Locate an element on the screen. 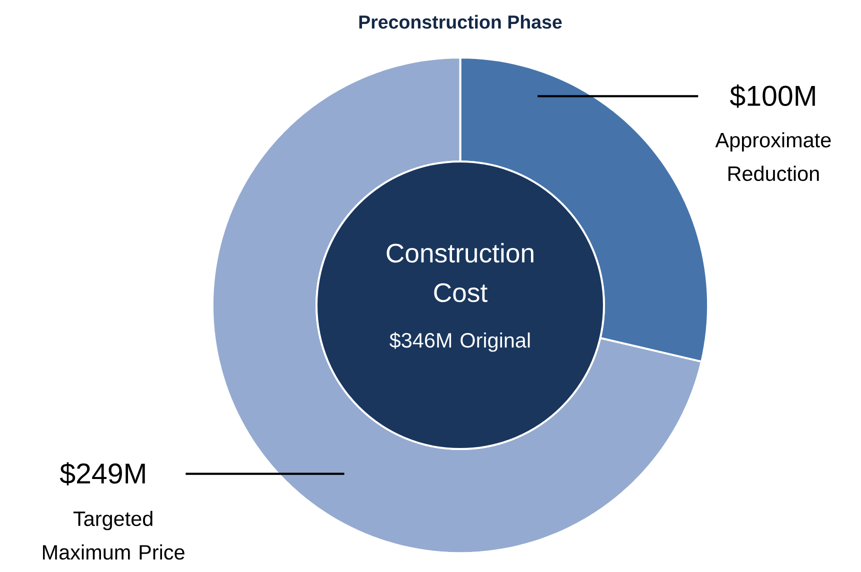 The image size is (861, 572). slice-label: Approximate Reduction is located at coordinates (773, 157).